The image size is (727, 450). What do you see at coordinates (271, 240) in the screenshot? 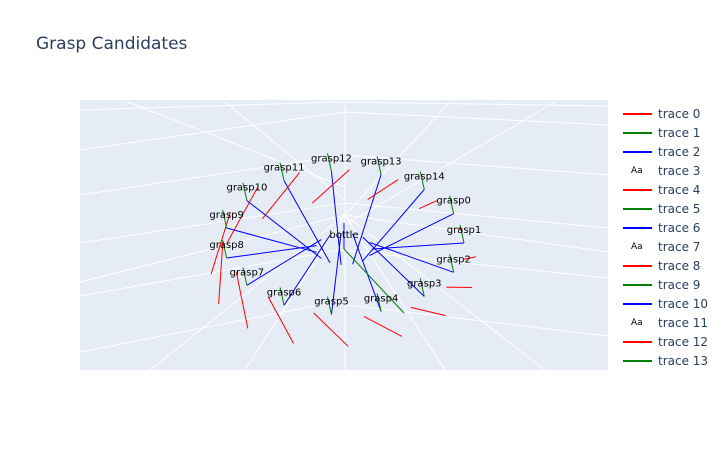
I see `approach-line-grasp9` at bounding box center [271, 240].